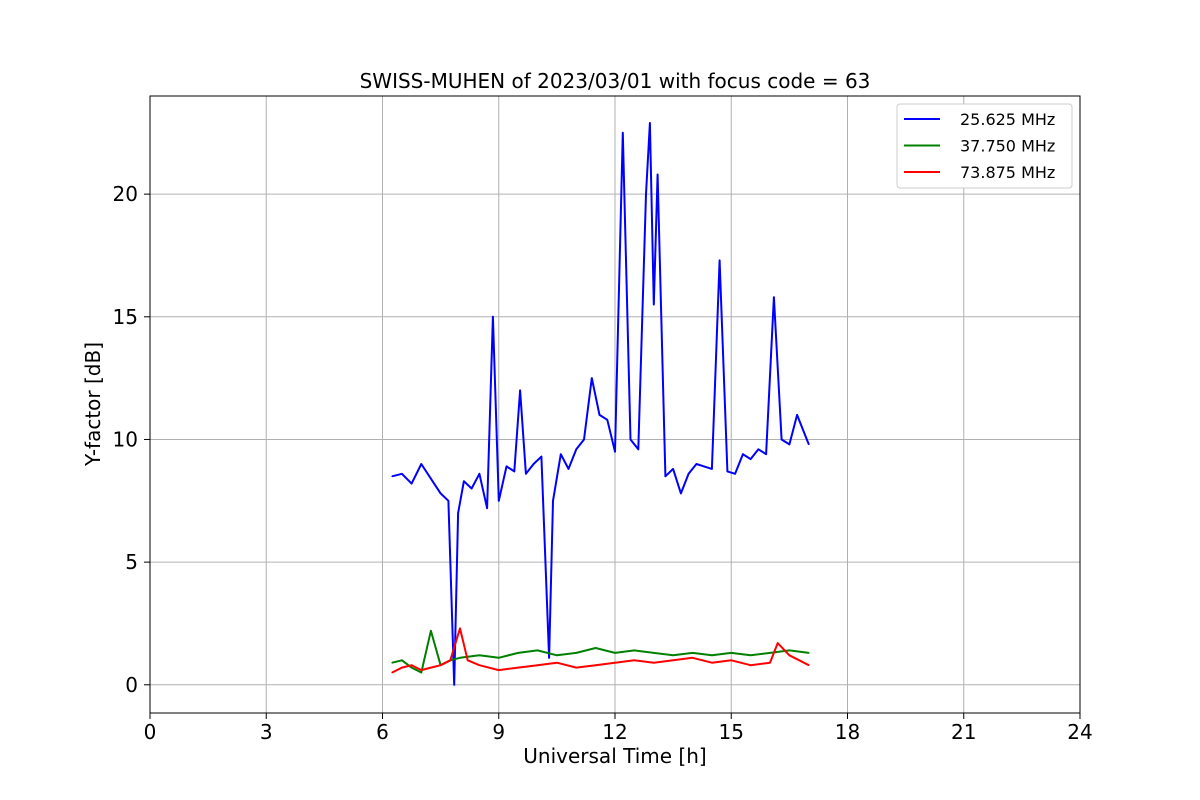  I want to click on legend-label: 25.625 MHz, so click(1007, 119).